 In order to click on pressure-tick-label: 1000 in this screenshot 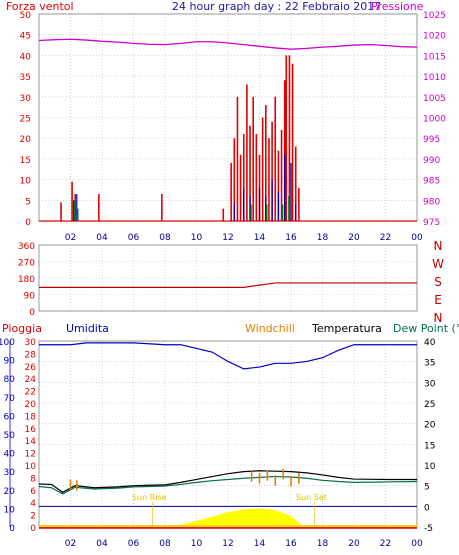, I will do `click(434, 120)`.